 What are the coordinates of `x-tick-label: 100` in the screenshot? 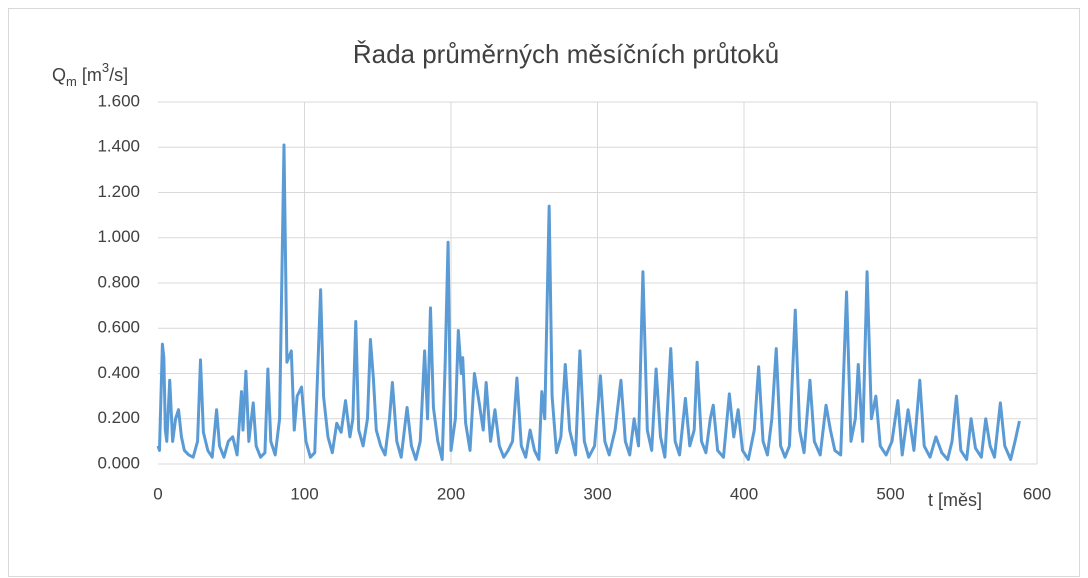 It's located at (304, 493).